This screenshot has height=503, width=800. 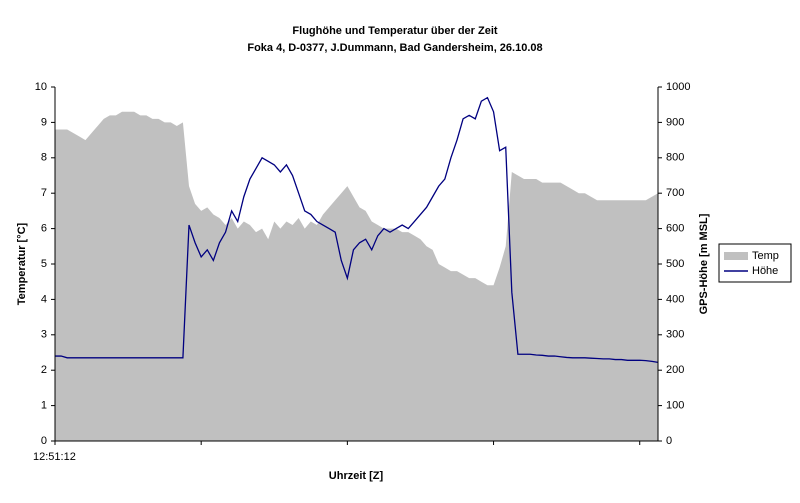 I want to click on x-axis-title: Uhrzeit [Z], so click(x=356, y=476).